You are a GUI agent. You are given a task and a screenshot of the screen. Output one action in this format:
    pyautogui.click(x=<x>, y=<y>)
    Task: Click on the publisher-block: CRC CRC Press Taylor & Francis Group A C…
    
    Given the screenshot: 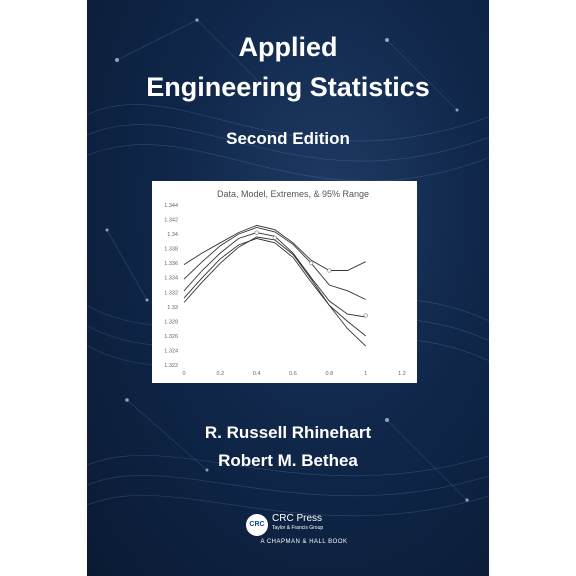 What is the action you would take?
    pyautogui.click(x=309, y=532)
    